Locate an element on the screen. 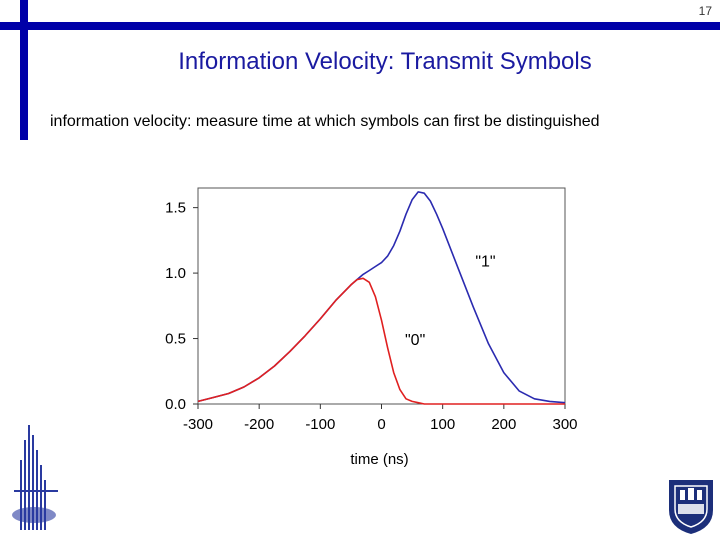 The image size is (720, 540). y-tick-label: 1.5 is located at coordinates (175, 208).